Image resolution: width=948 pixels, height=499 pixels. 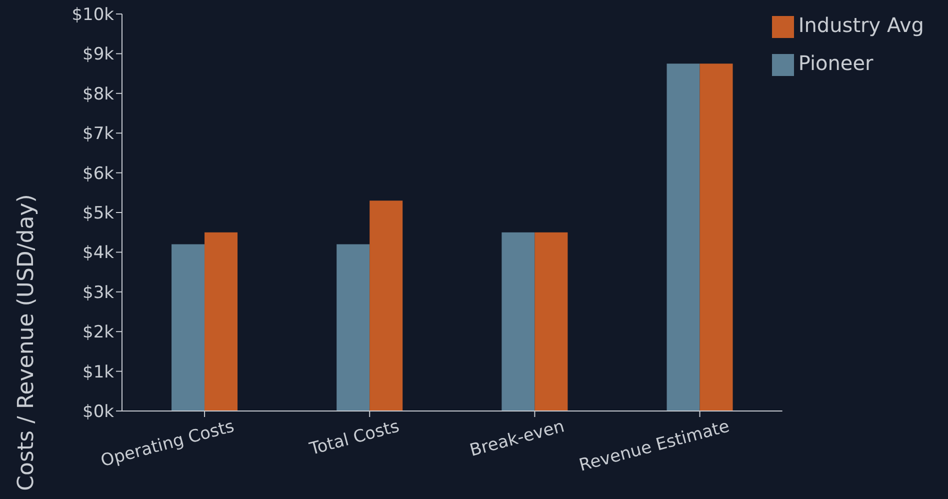 I want to click on legend-label: Industry Avg, so click(x=861, y=25).